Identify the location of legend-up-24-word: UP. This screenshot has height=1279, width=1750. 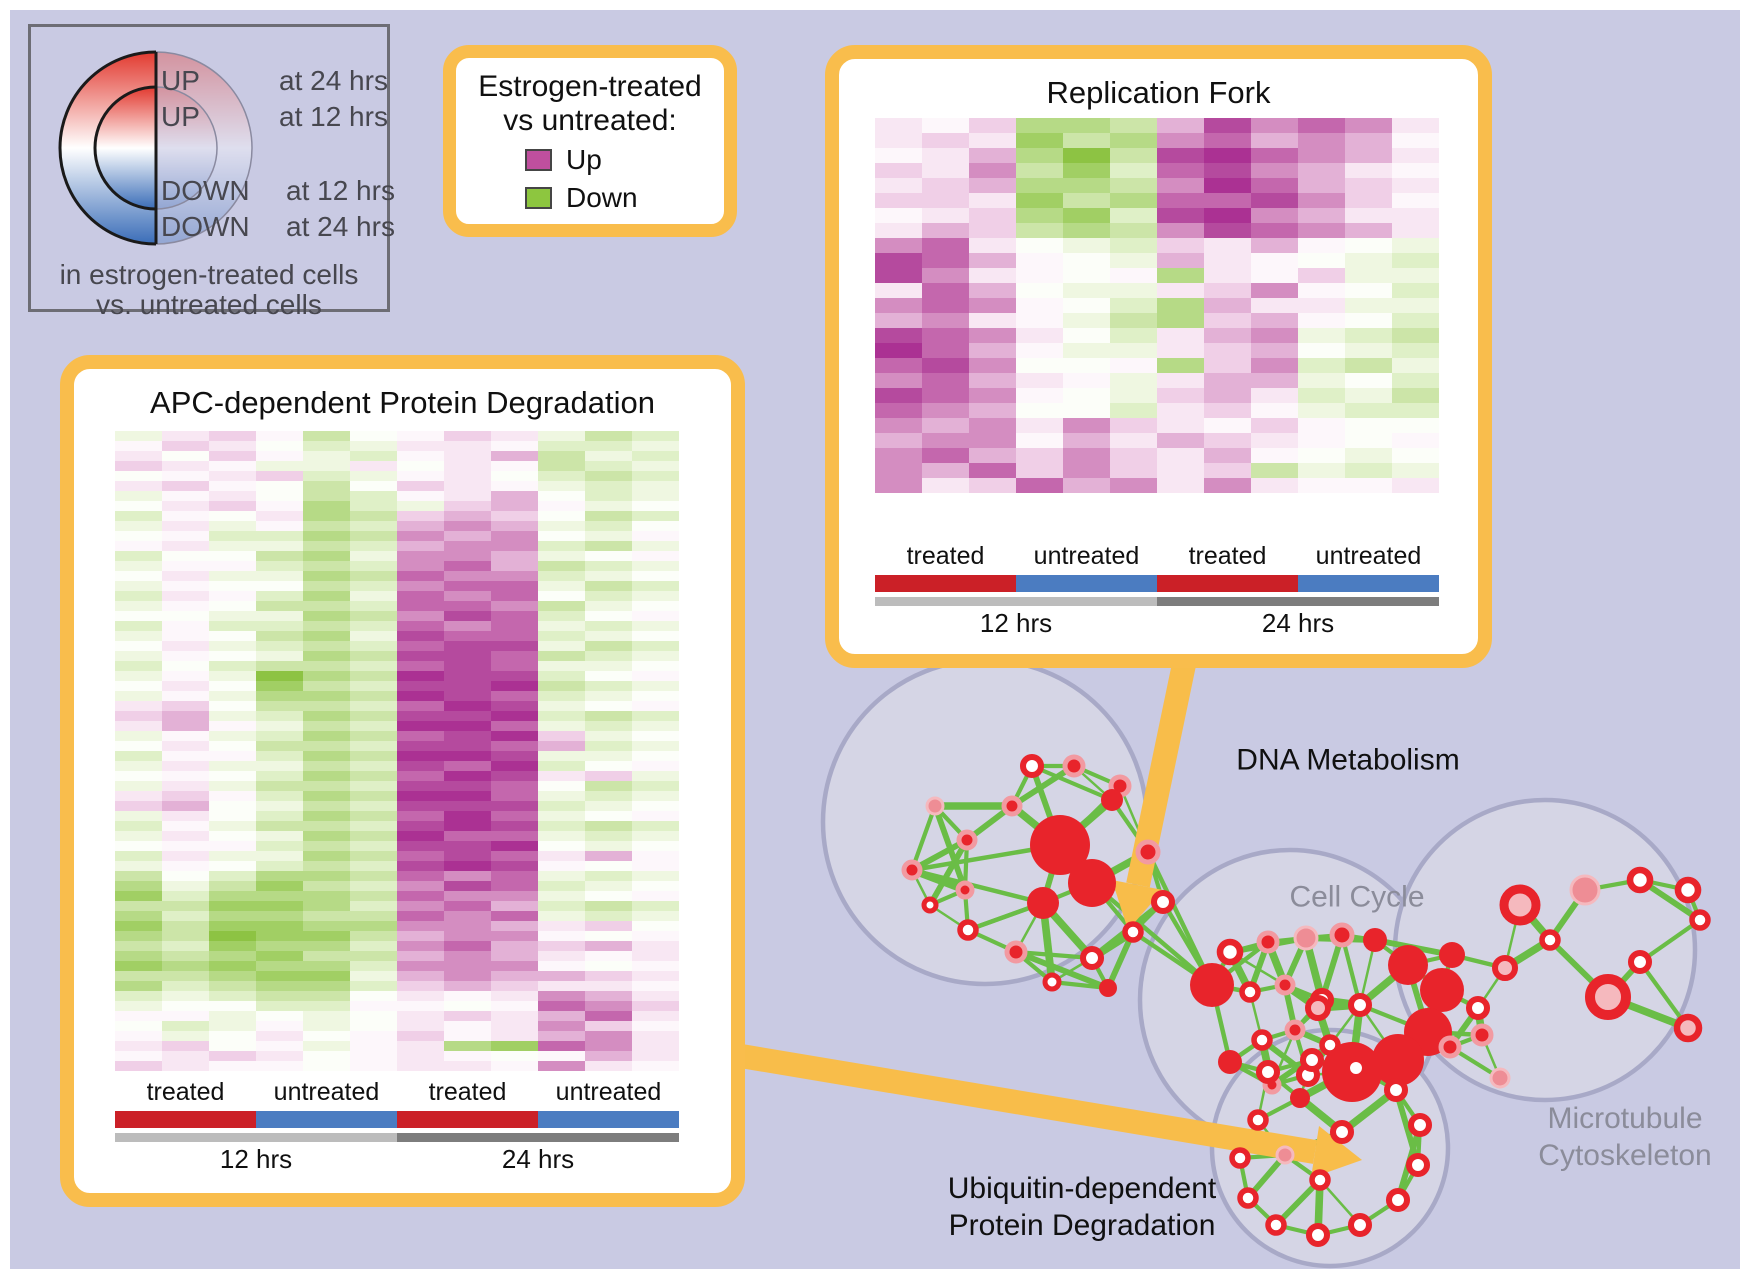
(180, 80).